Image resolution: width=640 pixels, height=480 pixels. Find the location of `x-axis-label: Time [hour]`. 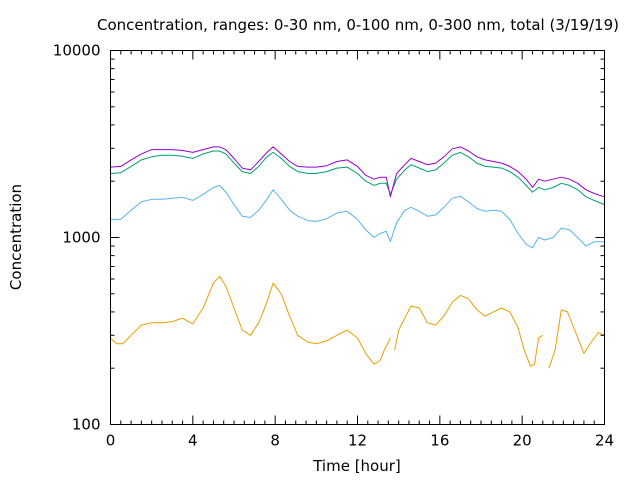

x-axis-label: Time [hour] is located at coordinates (356, 466).